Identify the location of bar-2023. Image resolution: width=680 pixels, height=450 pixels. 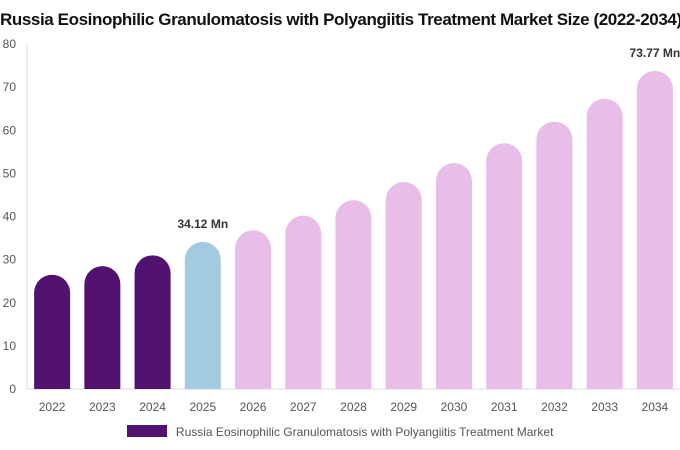
(102, 327).